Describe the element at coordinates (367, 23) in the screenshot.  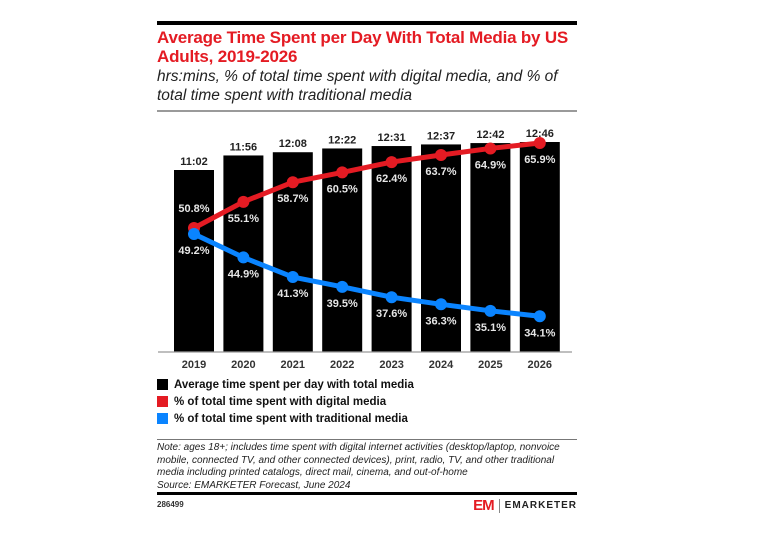
I see `top-rule` at that location.